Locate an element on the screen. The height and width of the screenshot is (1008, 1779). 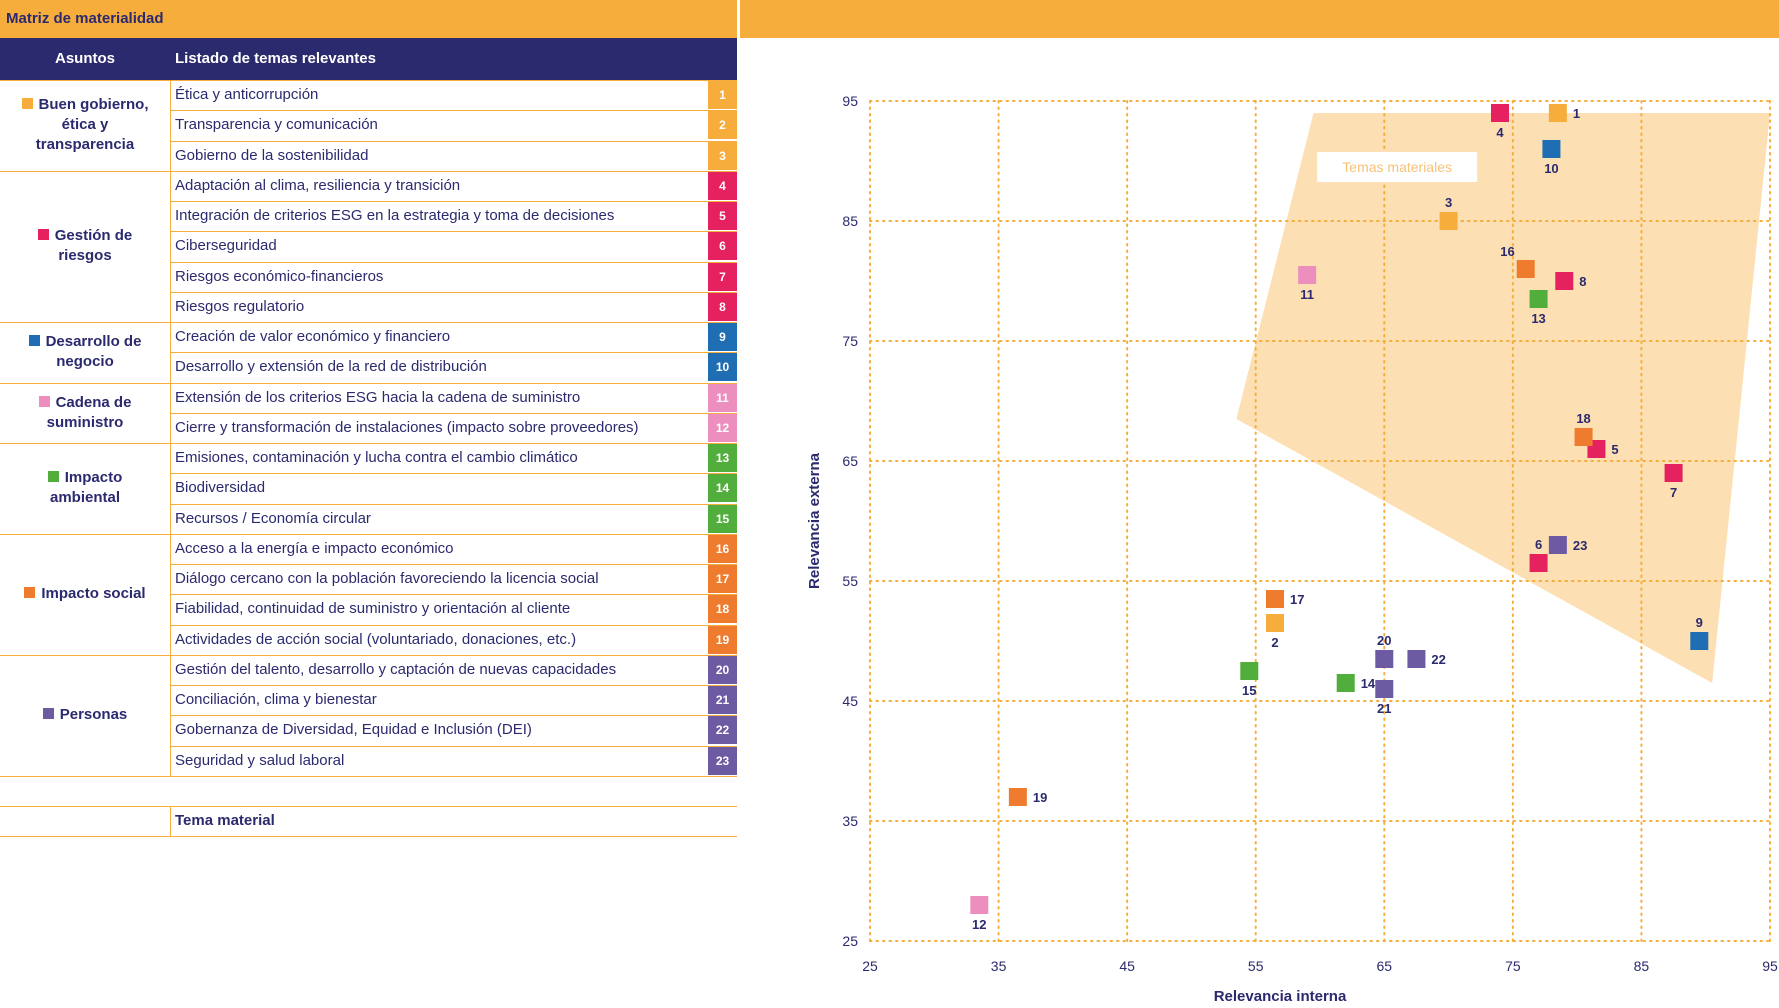
x-tick-label: 85 is located at coordinates (1642, 966).